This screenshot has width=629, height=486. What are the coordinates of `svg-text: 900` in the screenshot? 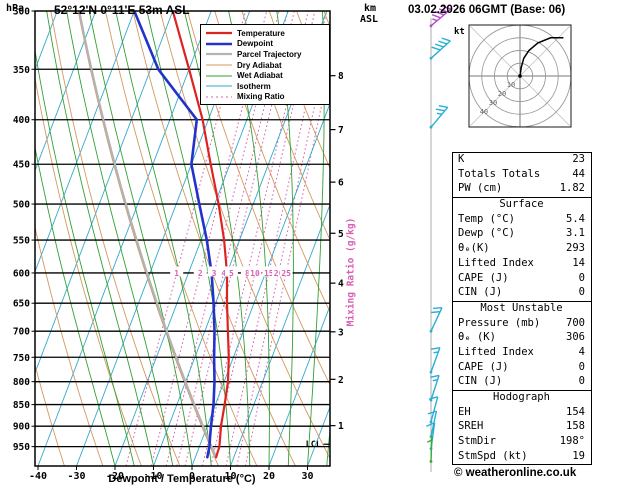 It's located at (21, 427).